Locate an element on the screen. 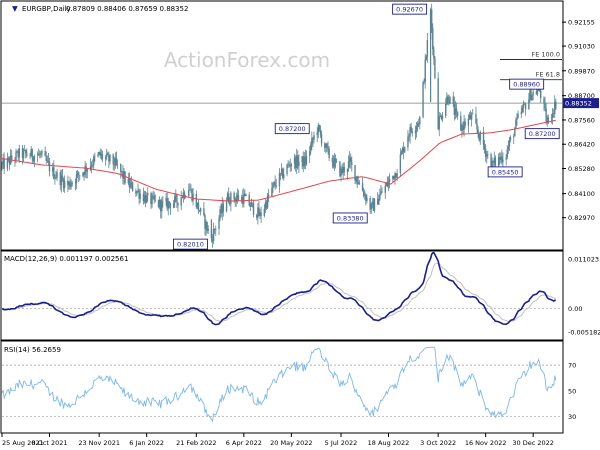  collapse-triangle-icon: ▼ is located at coordinates (15, 8).